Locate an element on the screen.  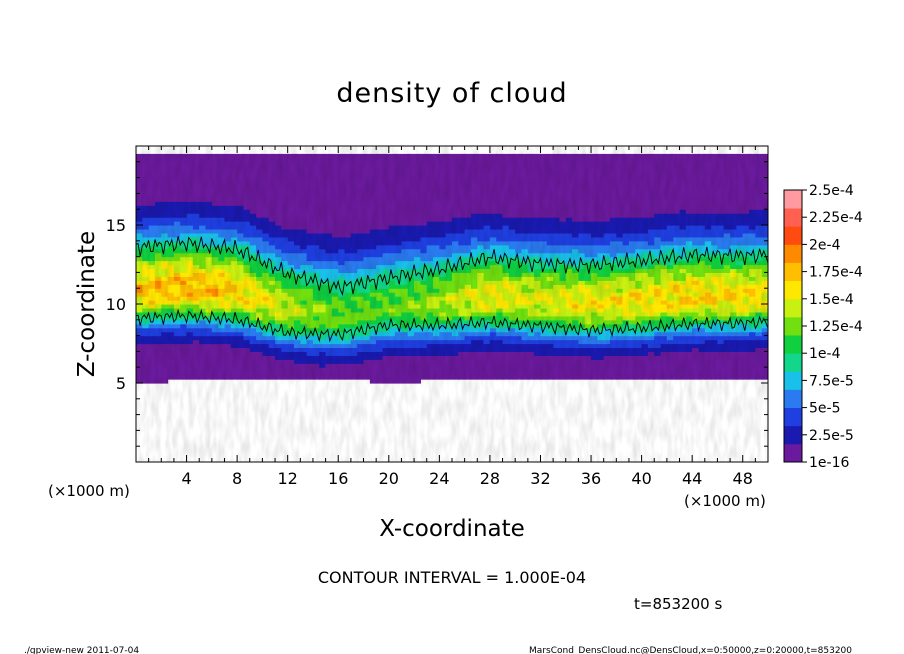
chart-title: density of cloud is located at coordinates (451, 93).